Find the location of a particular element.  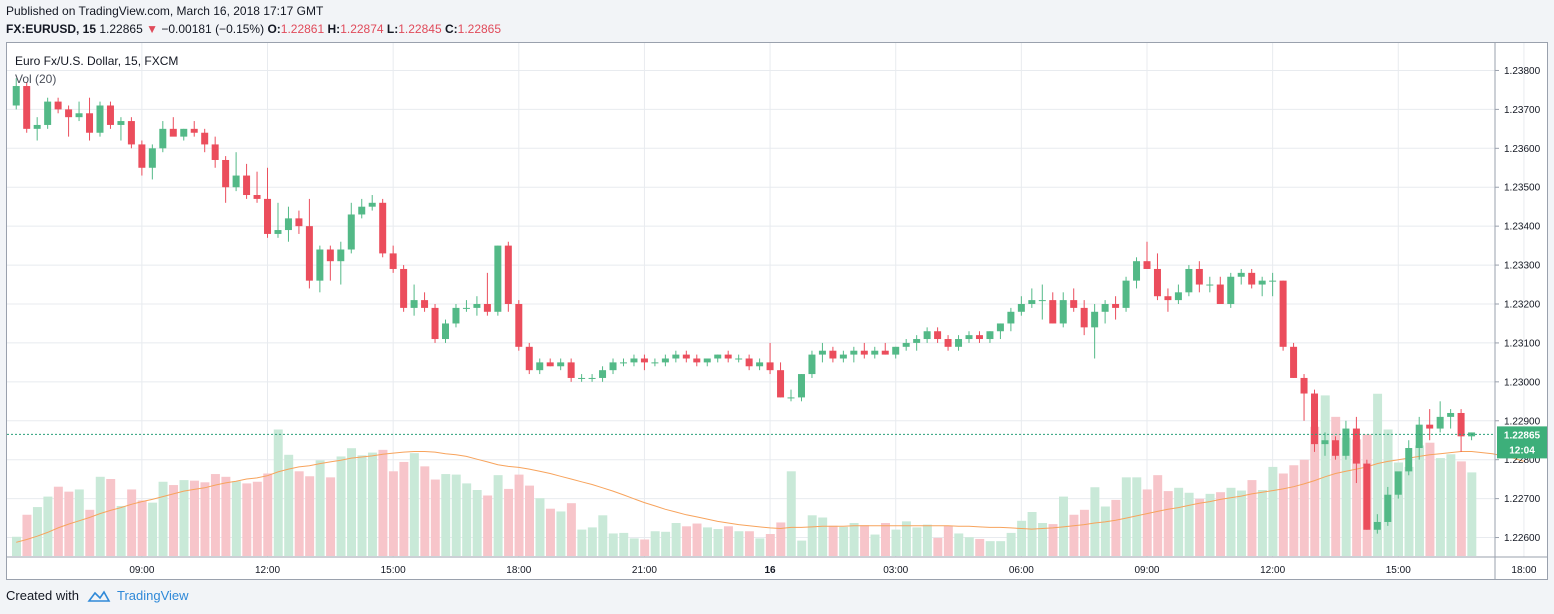

time-tick-label: 03:00 is located at coordinates (895, 570).